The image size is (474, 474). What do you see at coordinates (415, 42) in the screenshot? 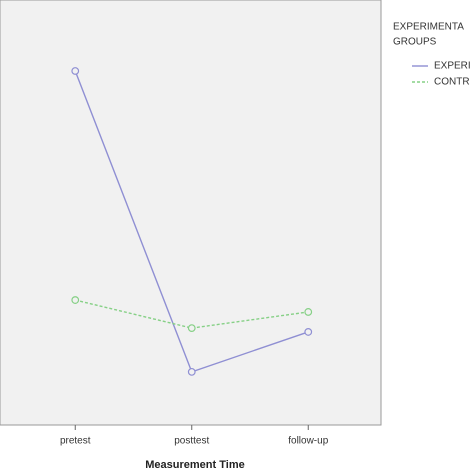
I see `legend-title: GROUPS` at bounding box center [415, 42].